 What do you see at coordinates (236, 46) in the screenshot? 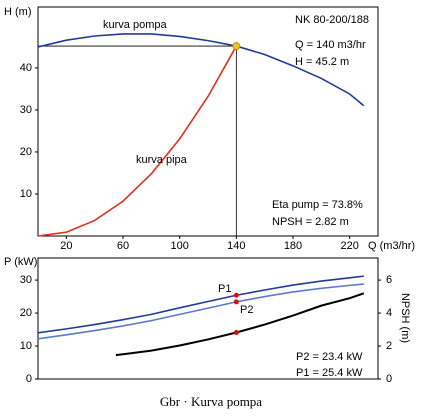
I see `operating-point` at bounding box center [236, 46].